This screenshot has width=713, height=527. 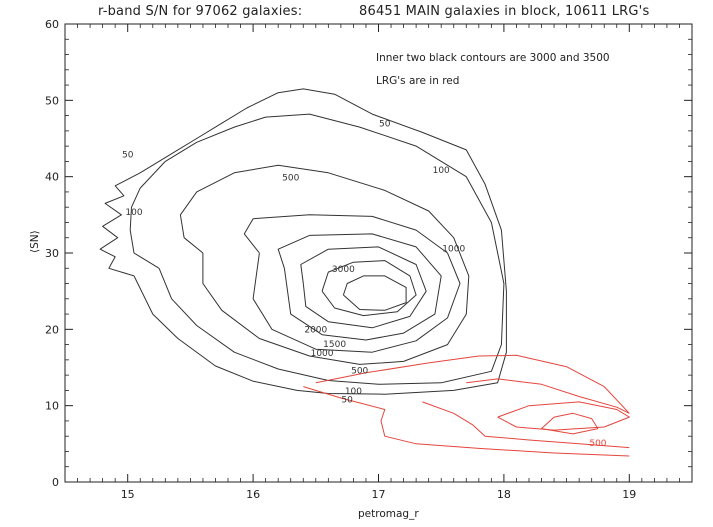 What do you see at coordinates (52, 177) in the screenshot?
I see `y-tick-label: 40` at bounding box center [52, 177].